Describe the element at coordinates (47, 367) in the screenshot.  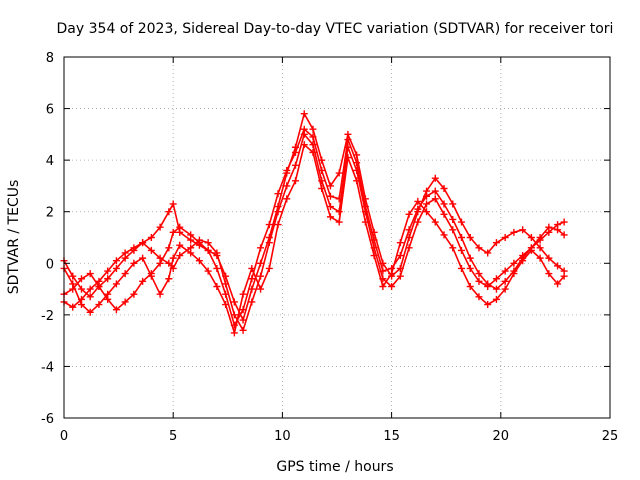
I see `y-tick-label: -4` at that location.